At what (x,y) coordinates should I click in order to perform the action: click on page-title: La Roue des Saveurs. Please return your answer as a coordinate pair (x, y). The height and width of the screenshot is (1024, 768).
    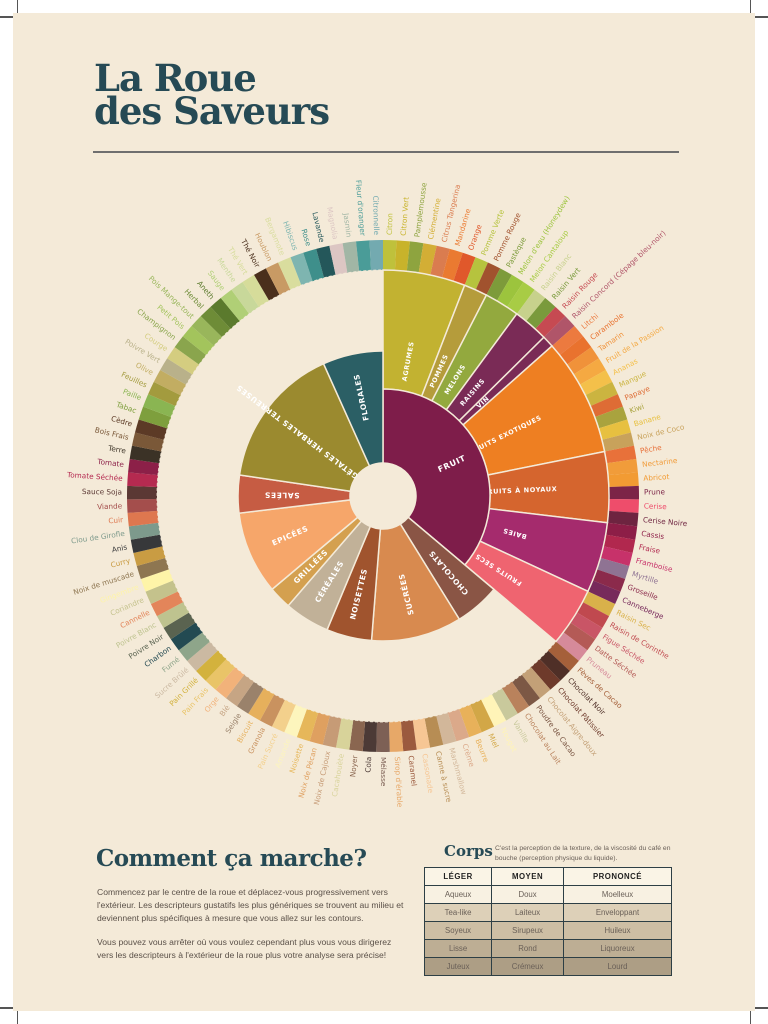
    Looking at the image, I should click on (212, 95).